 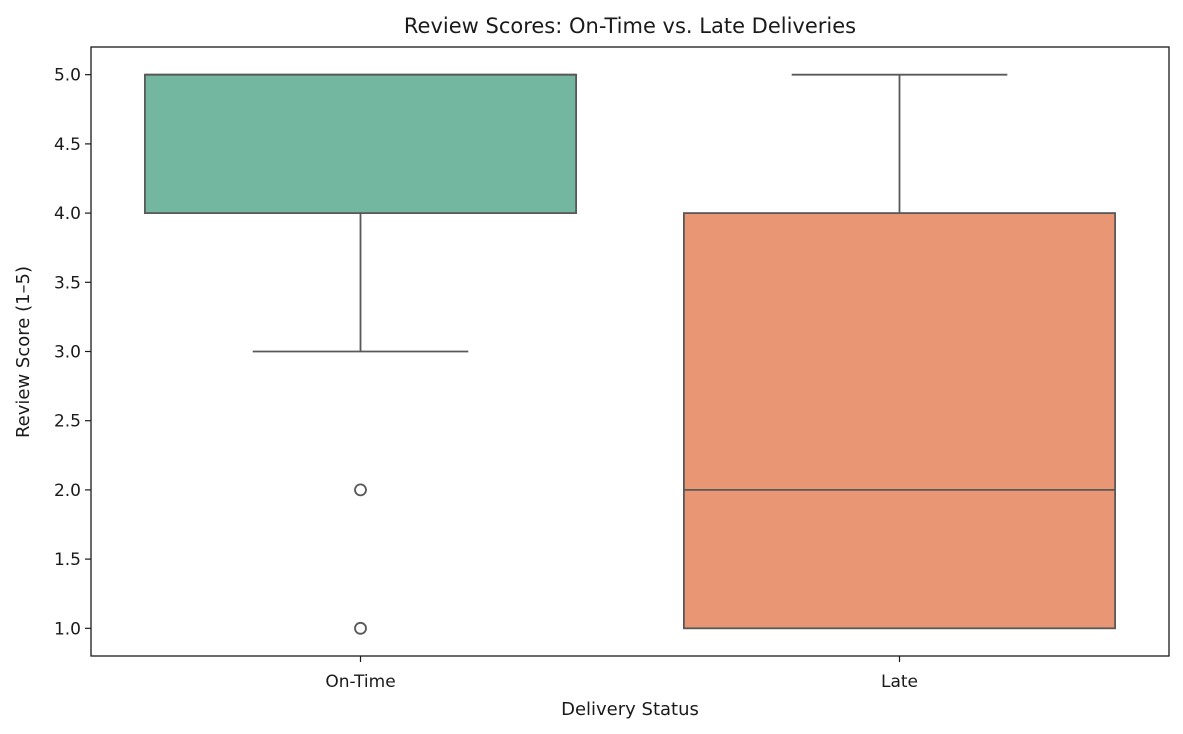 What do you see at coordinates (23, 352) in the screenshot?
I see `y-axis-label: Review Score (1–5)` at bounding box center [23, 352].